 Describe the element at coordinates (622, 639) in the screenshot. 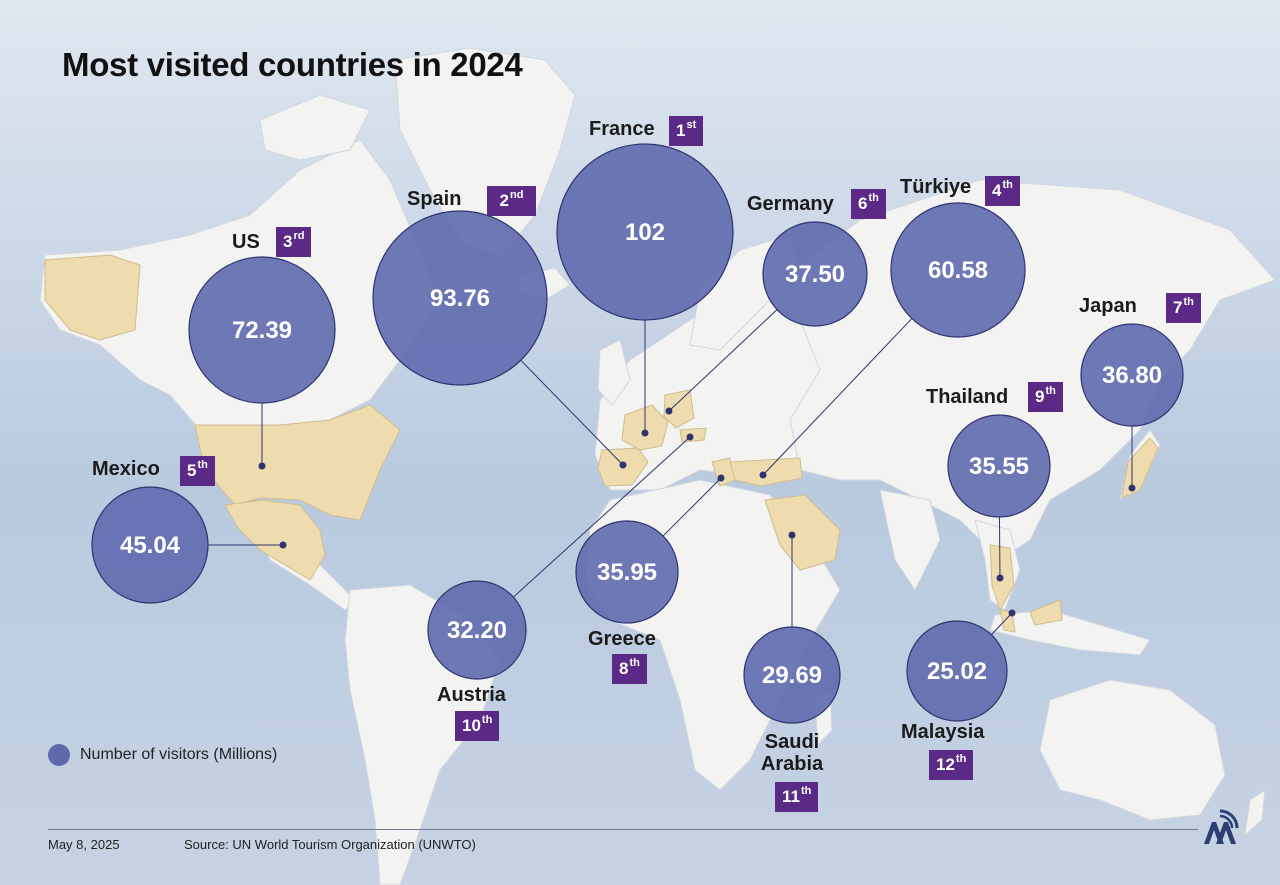

I see `country-name-greece: Greece` at that location.